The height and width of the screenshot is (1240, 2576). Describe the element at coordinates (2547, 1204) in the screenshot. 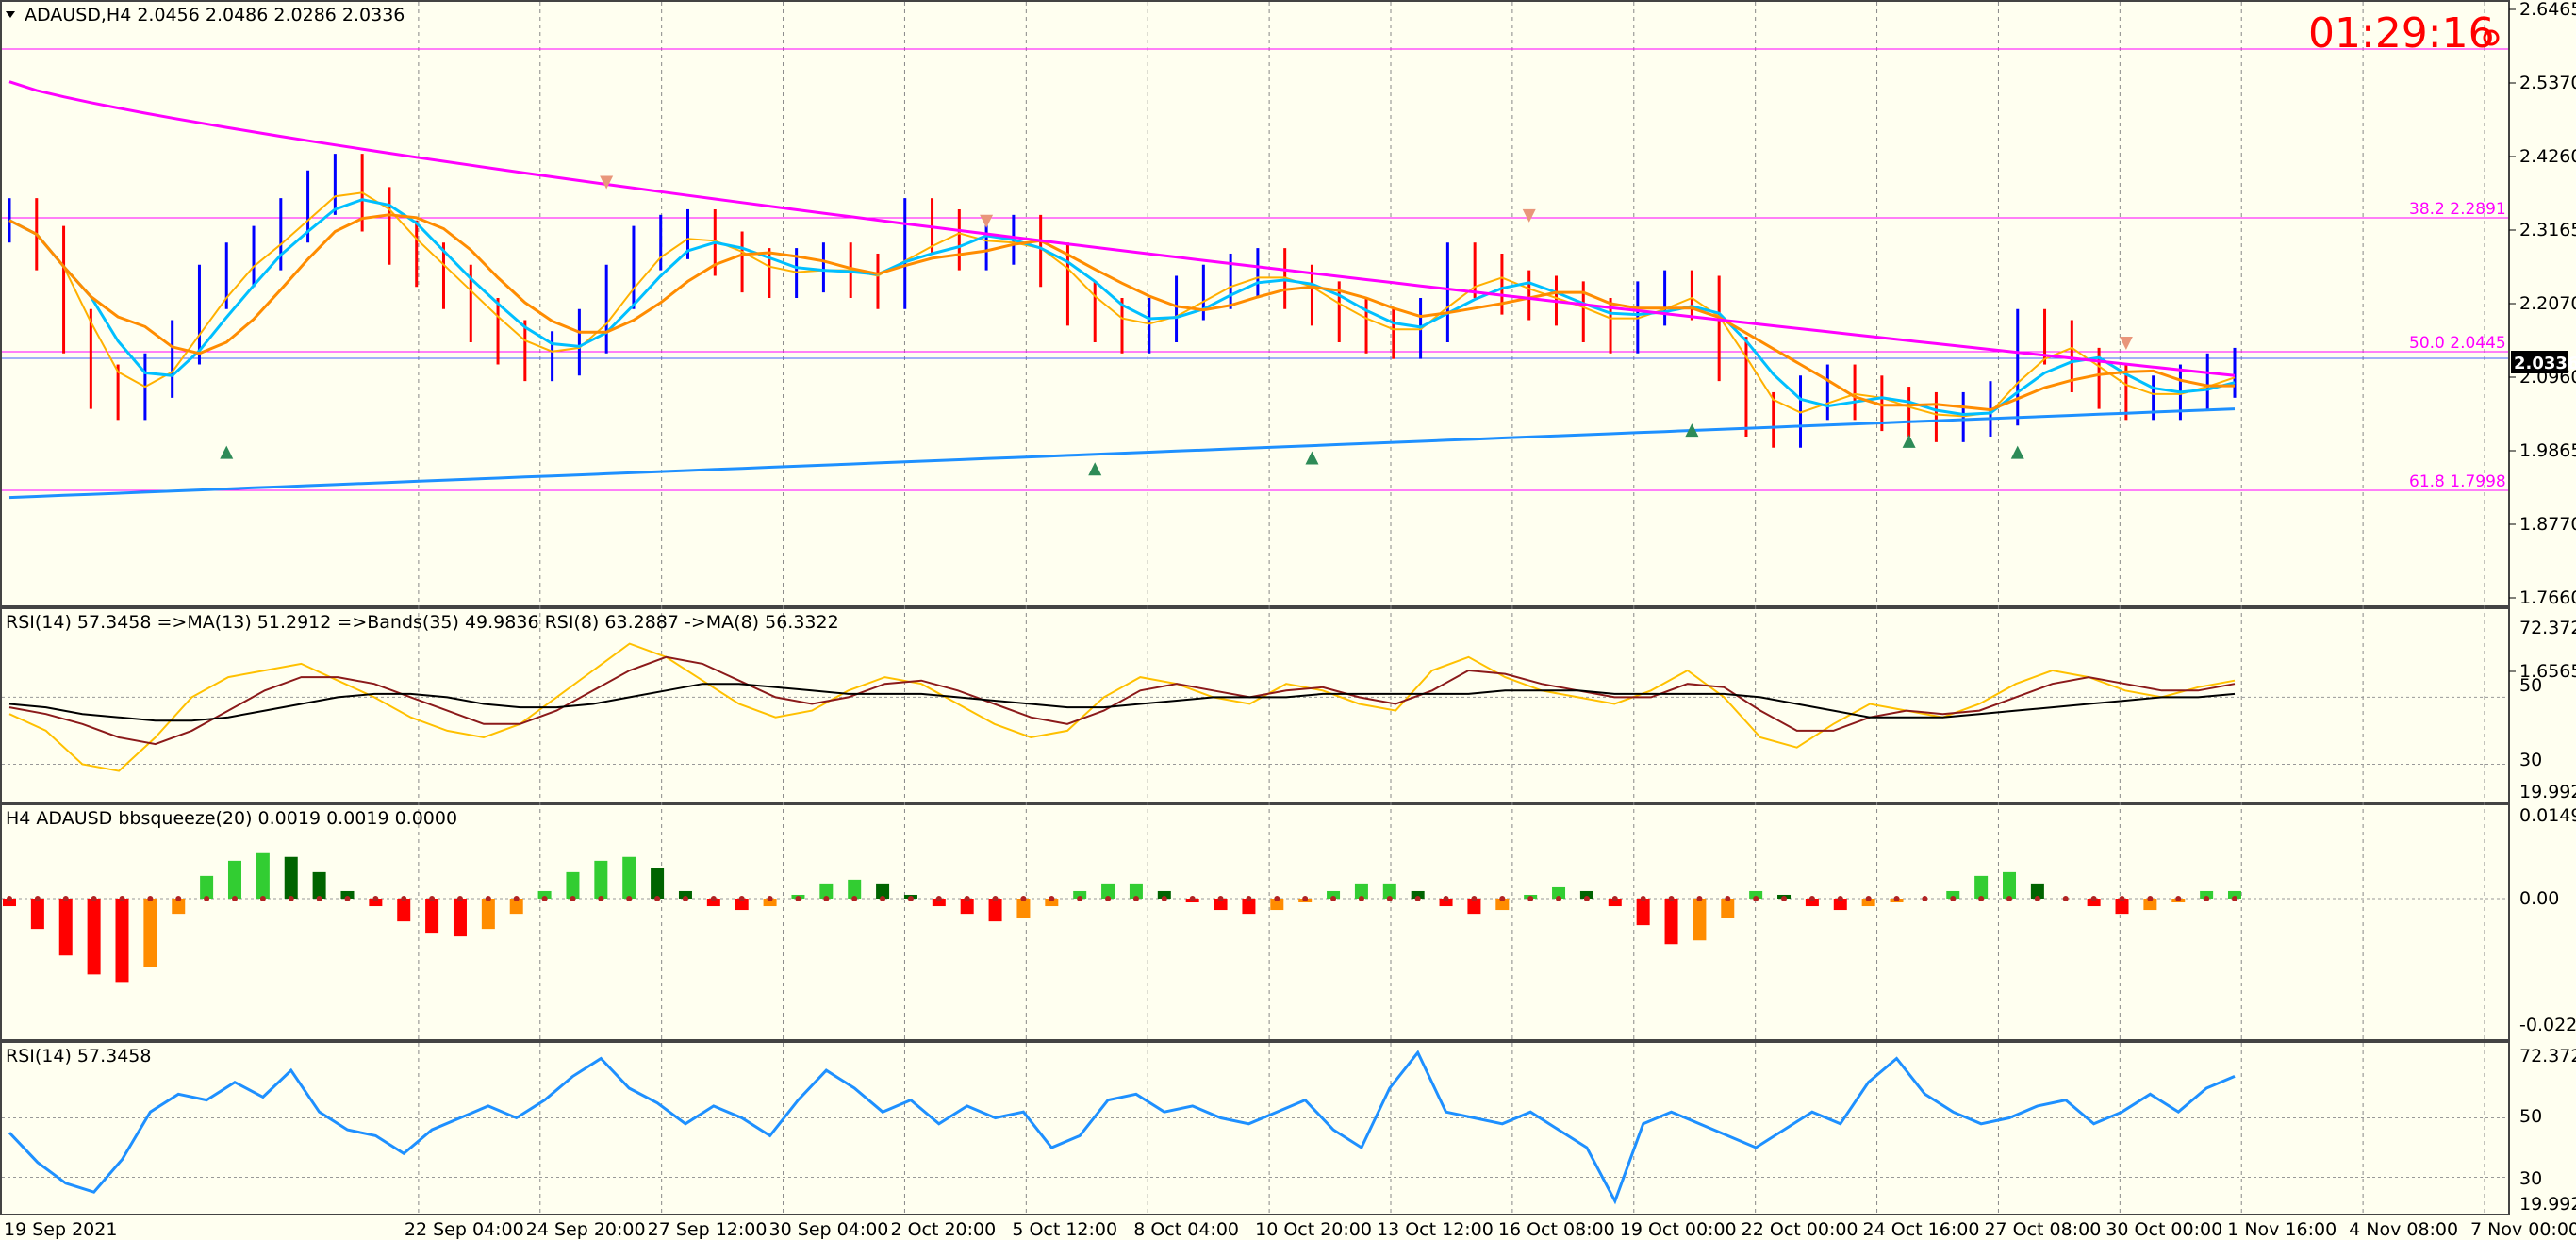

I see `rsi2-tick-label: 19.9929` at that location.